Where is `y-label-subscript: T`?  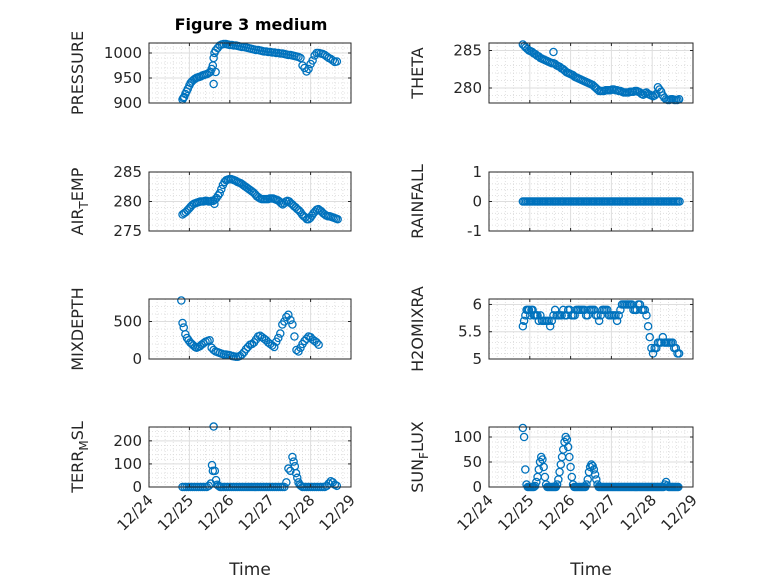
y-label-subscript: T is located at coordinates (84, 205).